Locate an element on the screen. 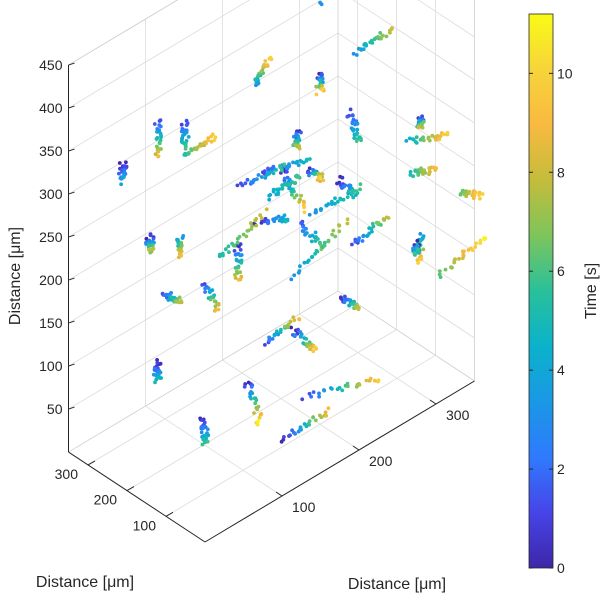 The width and height of the screenshot is (603, 601). z-tick-label: 450 is located at coordinates (51, 65).